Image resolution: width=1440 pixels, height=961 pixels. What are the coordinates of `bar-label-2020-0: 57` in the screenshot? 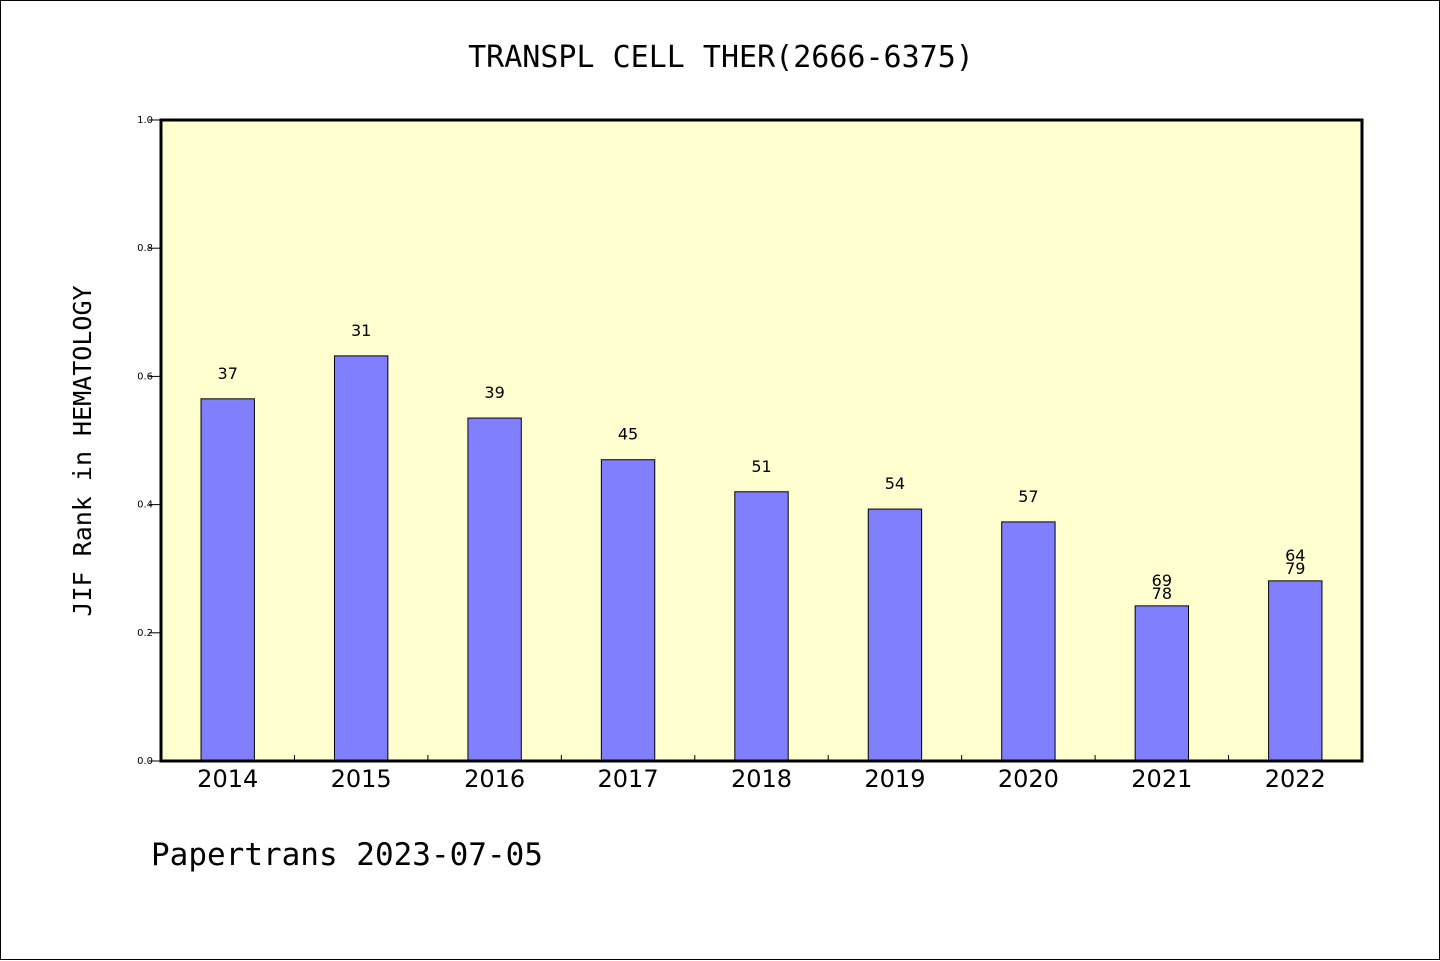 It's located at (1028, 496).